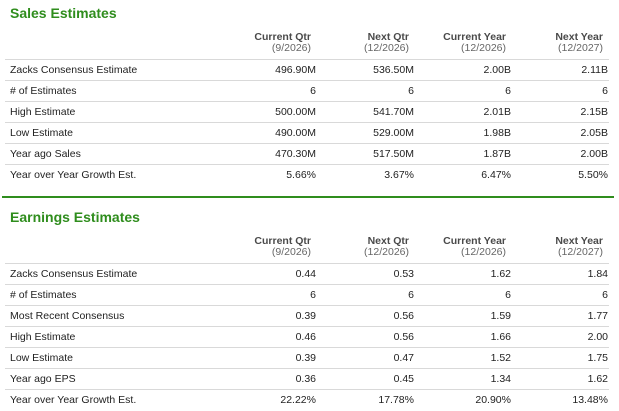  I want to click on cell-next-year: 5.50%, so click(593, 175).